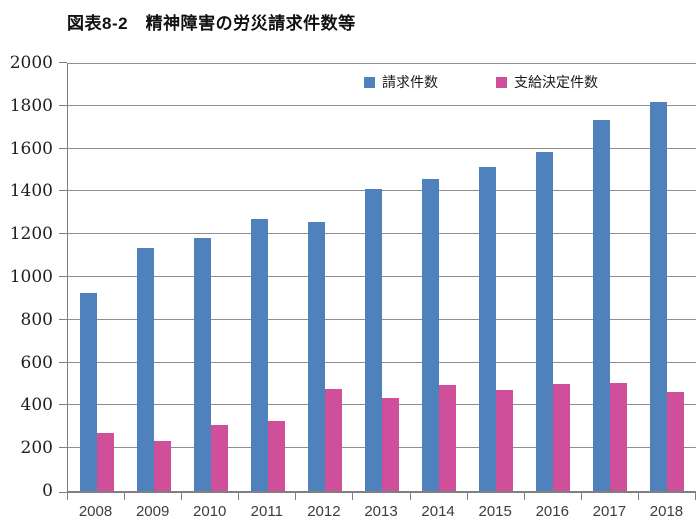 The image size is (700, 532). Describe the element at coordinates (31, 148) in the screenshot. I see `y-axis-tick-label: 1600` at that location.